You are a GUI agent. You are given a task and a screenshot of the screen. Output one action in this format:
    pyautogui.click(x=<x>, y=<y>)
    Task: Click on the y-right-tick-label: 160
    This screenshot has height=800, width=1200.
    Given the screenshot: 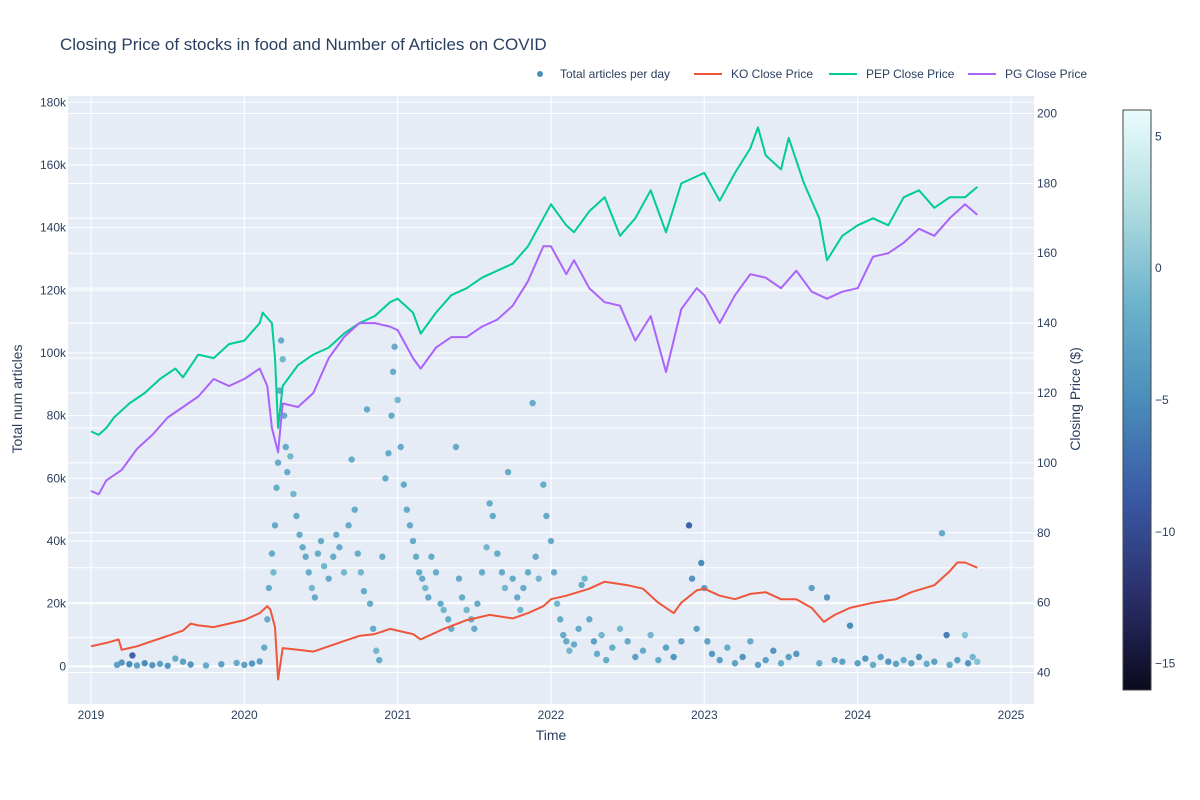 What is the action you would take?
    pyautogui.click(x=1047, y=253)
    